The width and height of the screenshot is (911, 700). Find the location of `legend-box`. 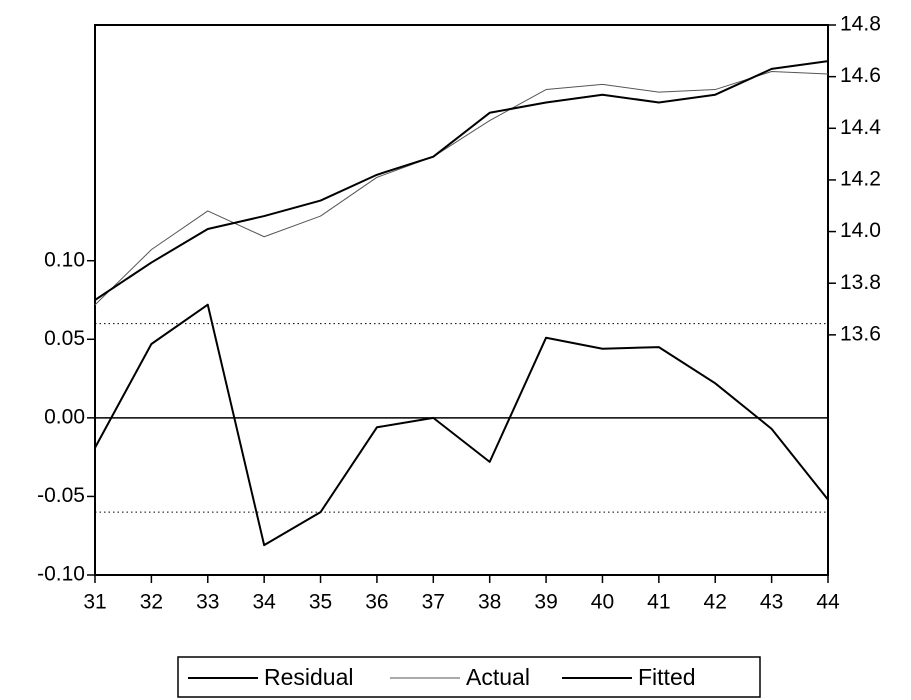

legend-box is located at coordinates (469, 677).